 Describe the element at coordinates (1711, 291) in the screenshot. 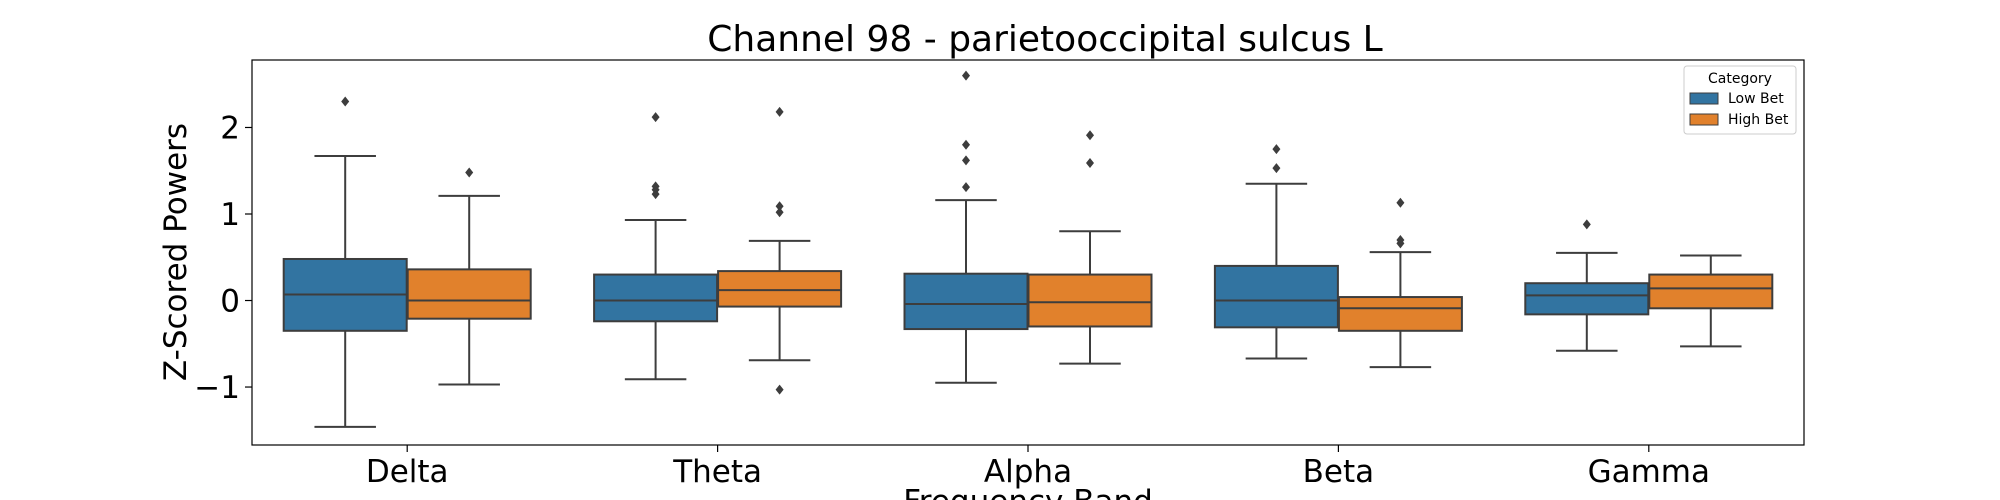

I see `box-high-bet-gamma` at that location.